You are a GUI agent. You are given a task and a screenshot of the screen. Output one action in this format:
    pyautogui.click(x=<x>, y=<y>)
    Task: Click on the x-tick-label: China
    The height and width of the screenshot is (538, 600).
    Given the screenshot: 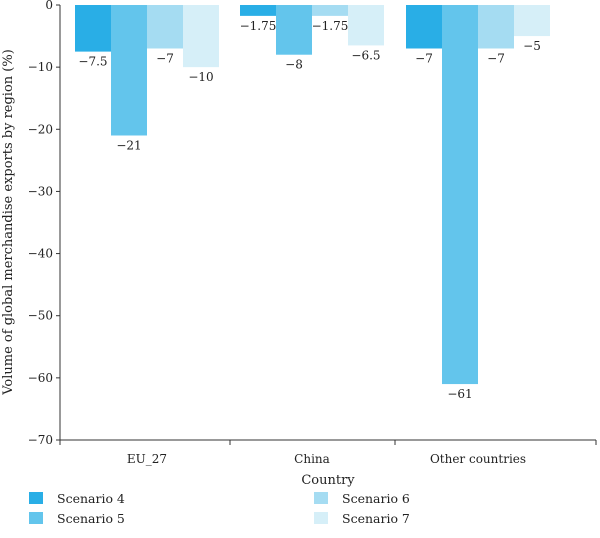 What is the action you would take?
    pyautogui.click(x=312, y=459)
    